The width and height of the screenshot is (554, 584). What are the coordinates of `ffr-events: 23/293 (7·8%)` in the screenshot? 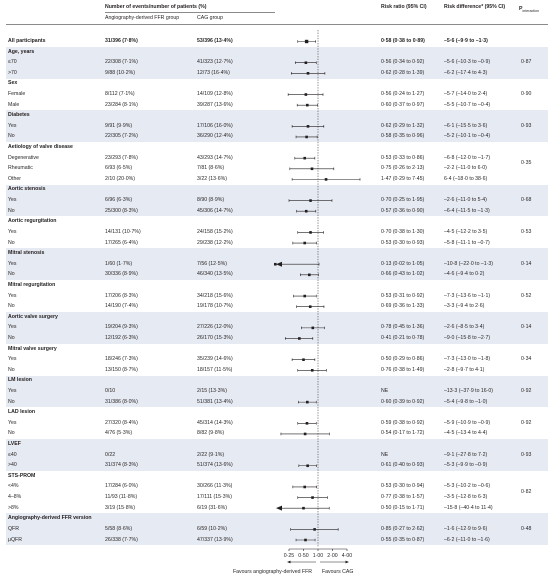 It's located at (121, 157).